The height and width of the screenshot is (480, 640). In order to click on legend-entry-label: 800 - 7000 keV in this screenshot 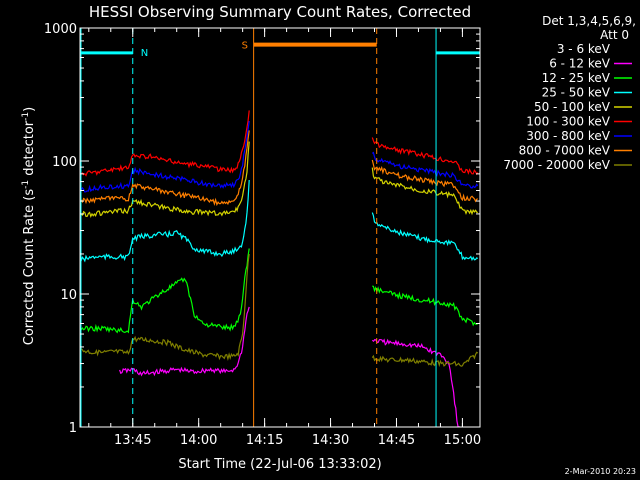, I will do `click(565, 151)`.